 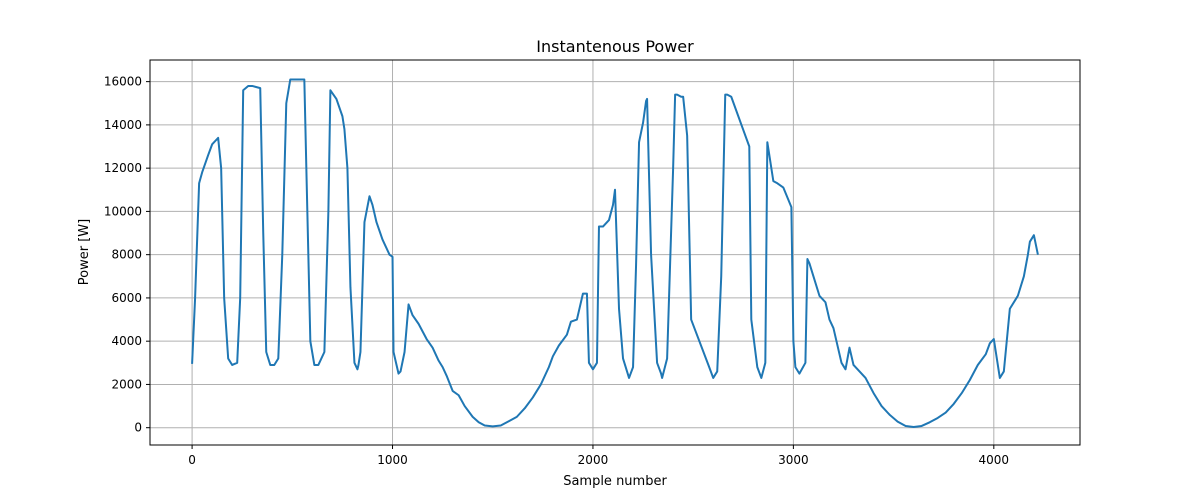 I want to click on x-axis-label: Sample number, so click(x=615, y=481).